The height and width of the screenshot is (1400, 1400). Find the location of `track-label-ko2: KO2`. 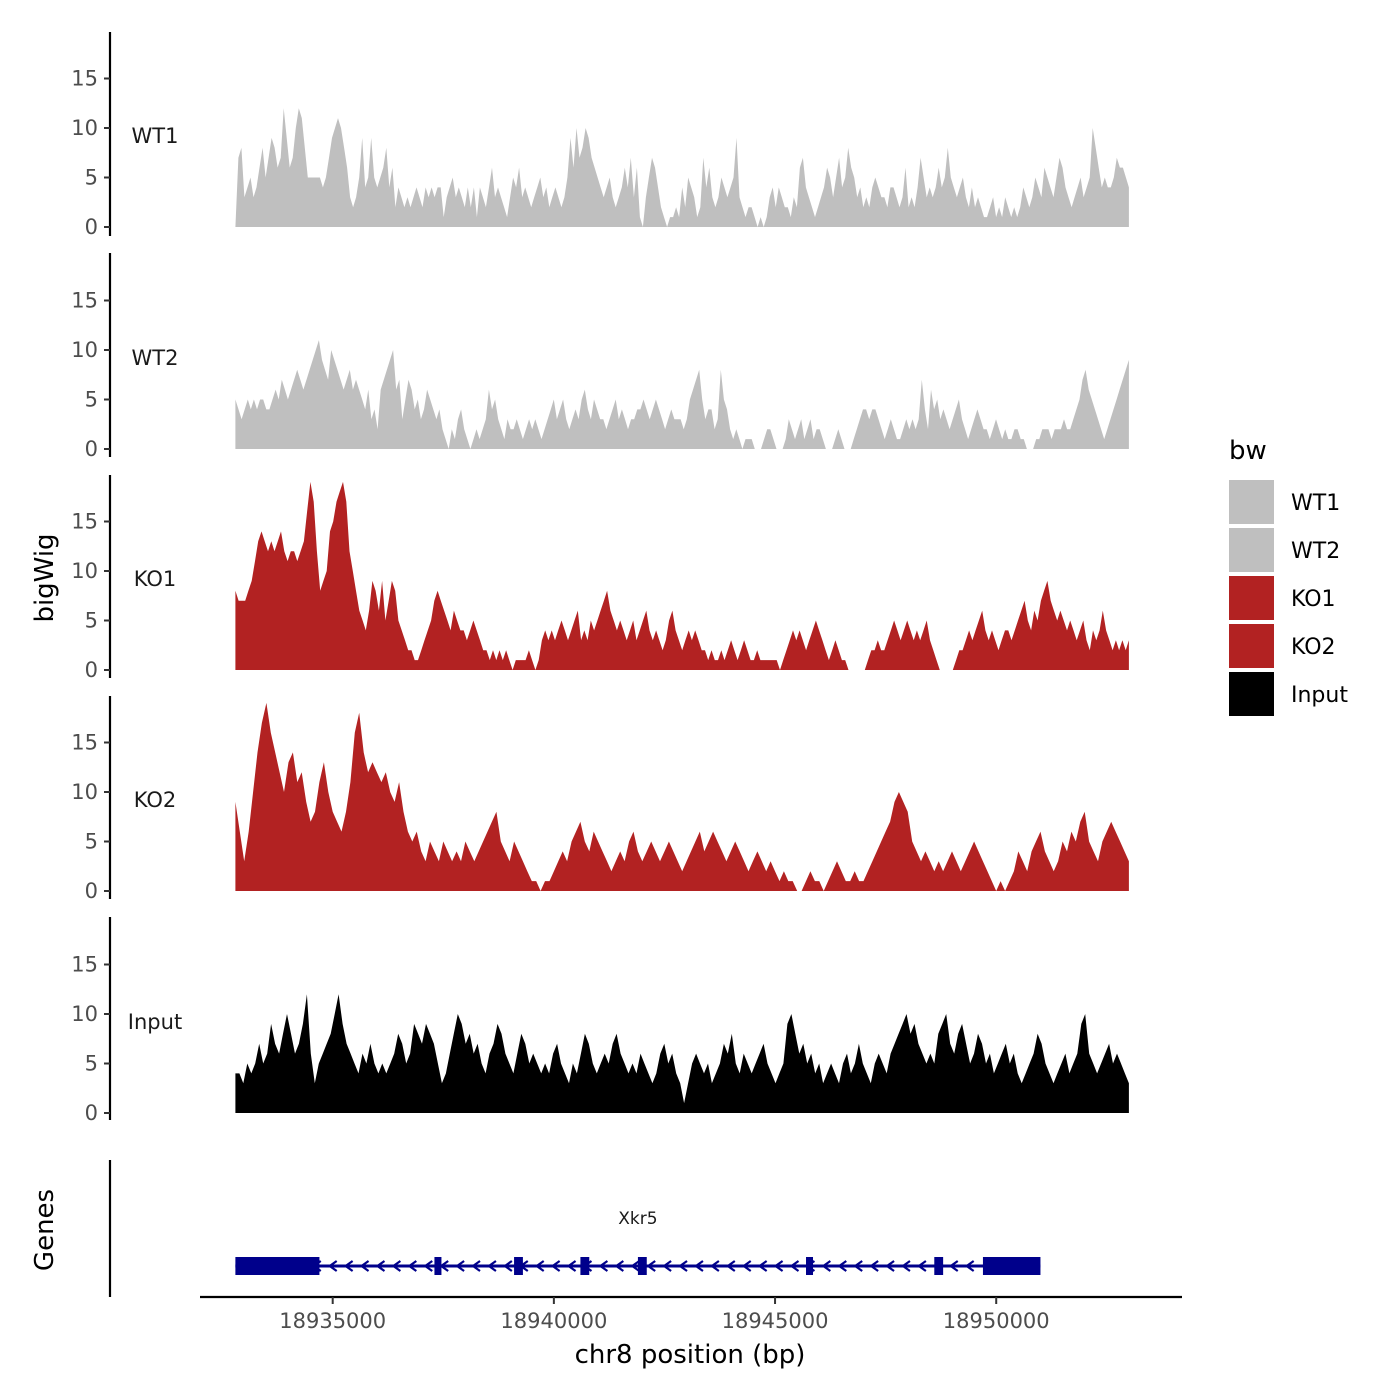

track-label-ko2: KO2 is located at coordinates (155, 800).